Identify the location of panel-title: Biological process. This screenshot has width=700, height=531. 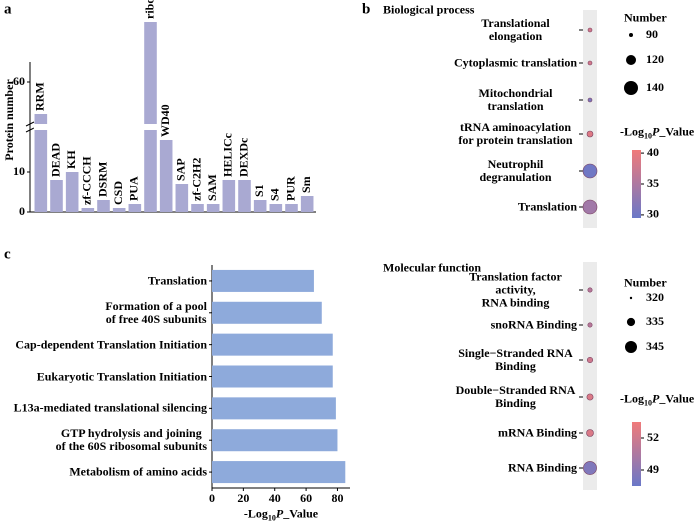
(429, 9).